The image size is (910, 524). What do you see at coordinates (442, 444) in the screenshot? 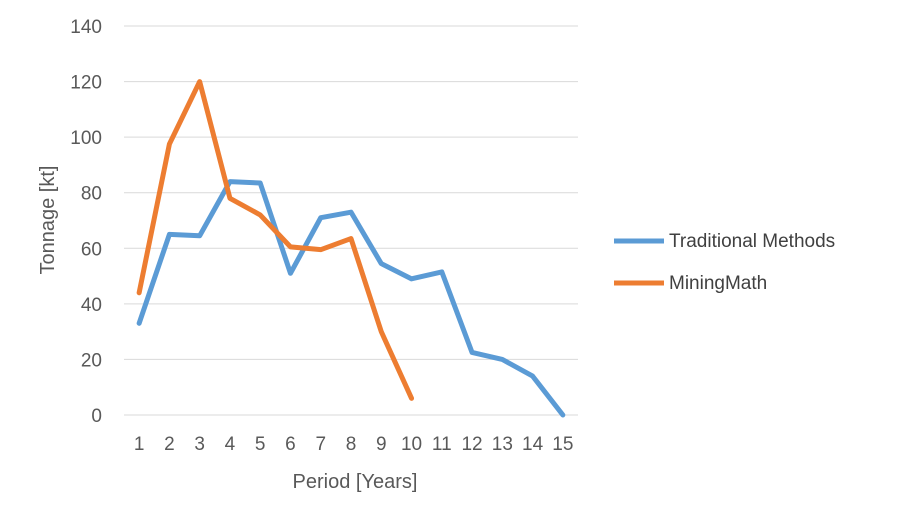
I see `x-tick-label: 11` at bounding box center [442, 444].